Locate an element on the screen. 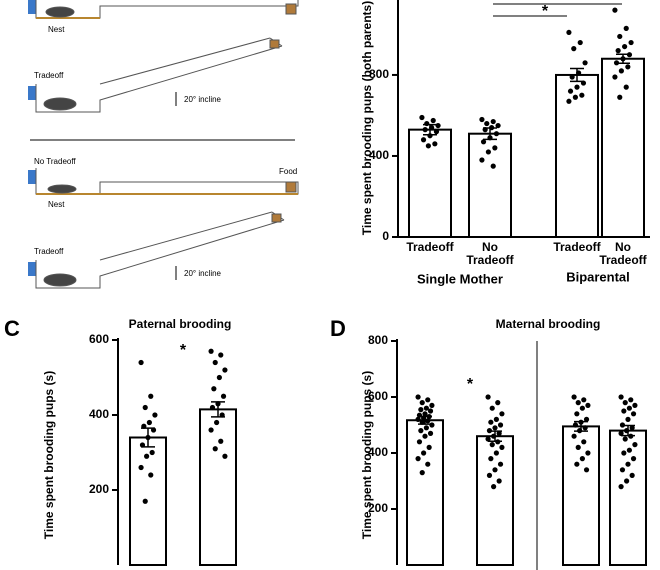  chart-title: Maternal brooding is located at coordinates (548, 324).